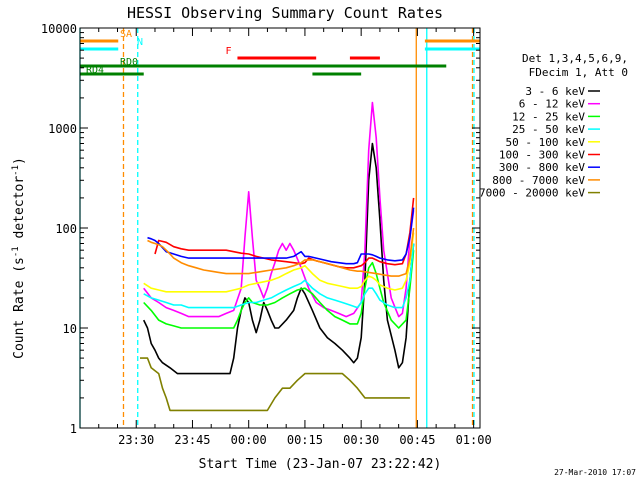 The height and width of the screenshot is (480, 640). I want to click on y-label-part-3: ), so click(19, 161).